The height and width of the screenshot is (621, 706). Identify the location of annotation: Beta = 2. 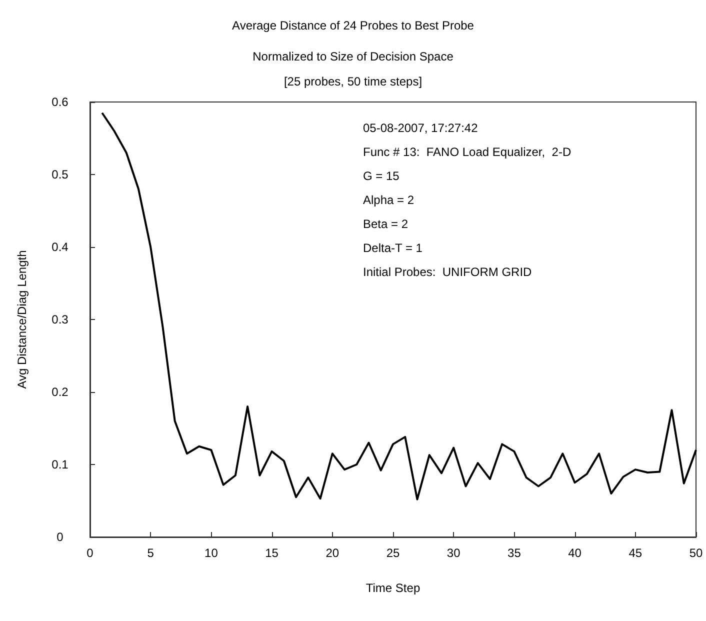
(385, 224).